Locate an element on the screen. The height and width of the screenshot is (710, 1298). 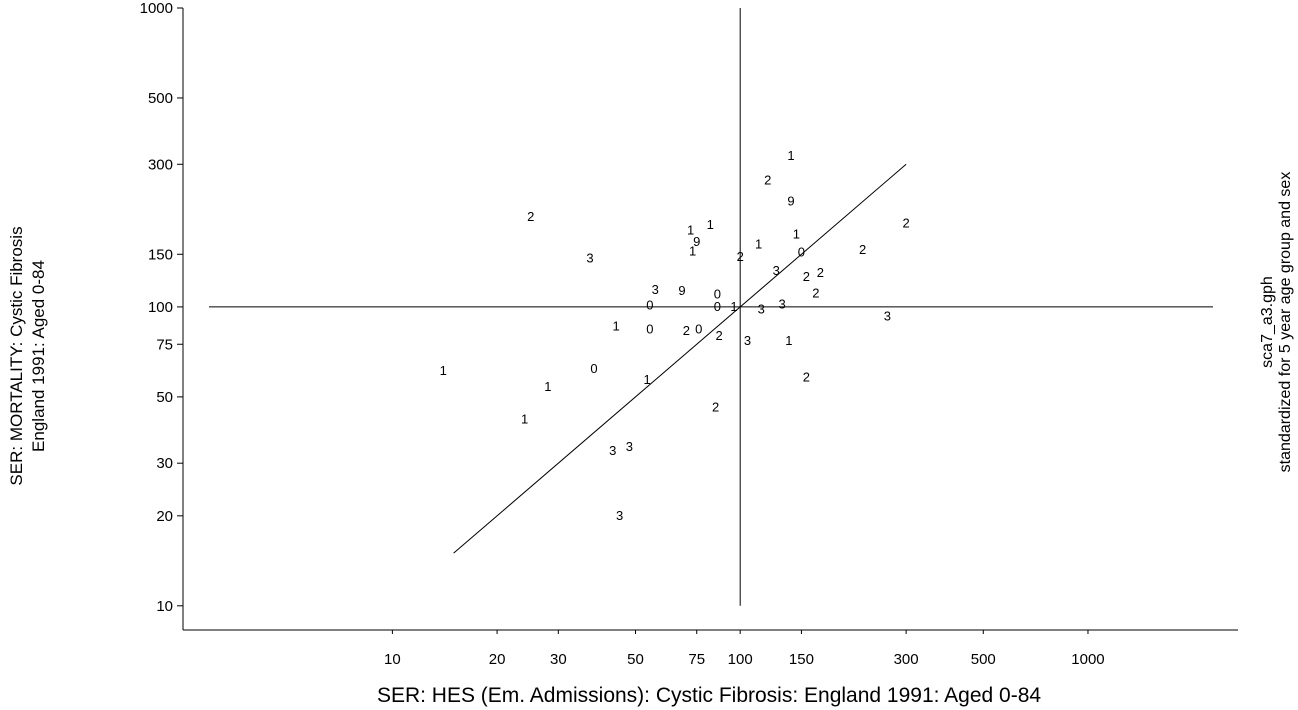
x-tick-label: 150 is located at coordinates (801, 659).